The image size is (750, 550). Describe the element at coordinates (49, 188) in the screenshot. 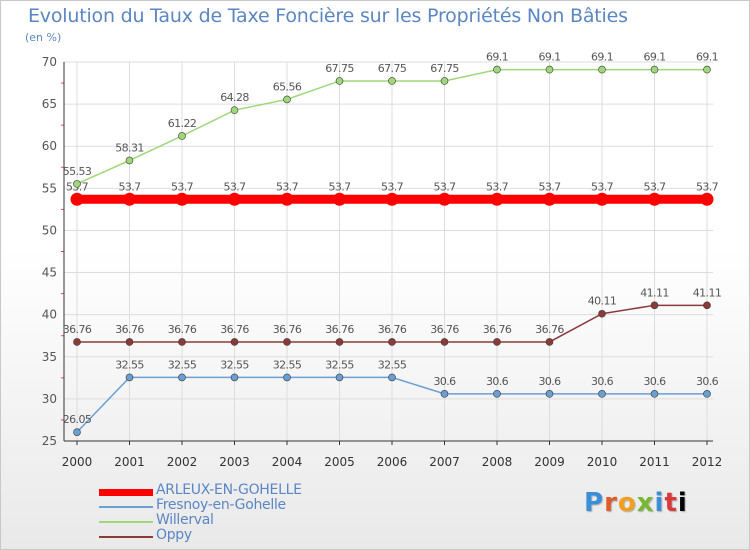

I see `y-tick-label: 55` at that location.